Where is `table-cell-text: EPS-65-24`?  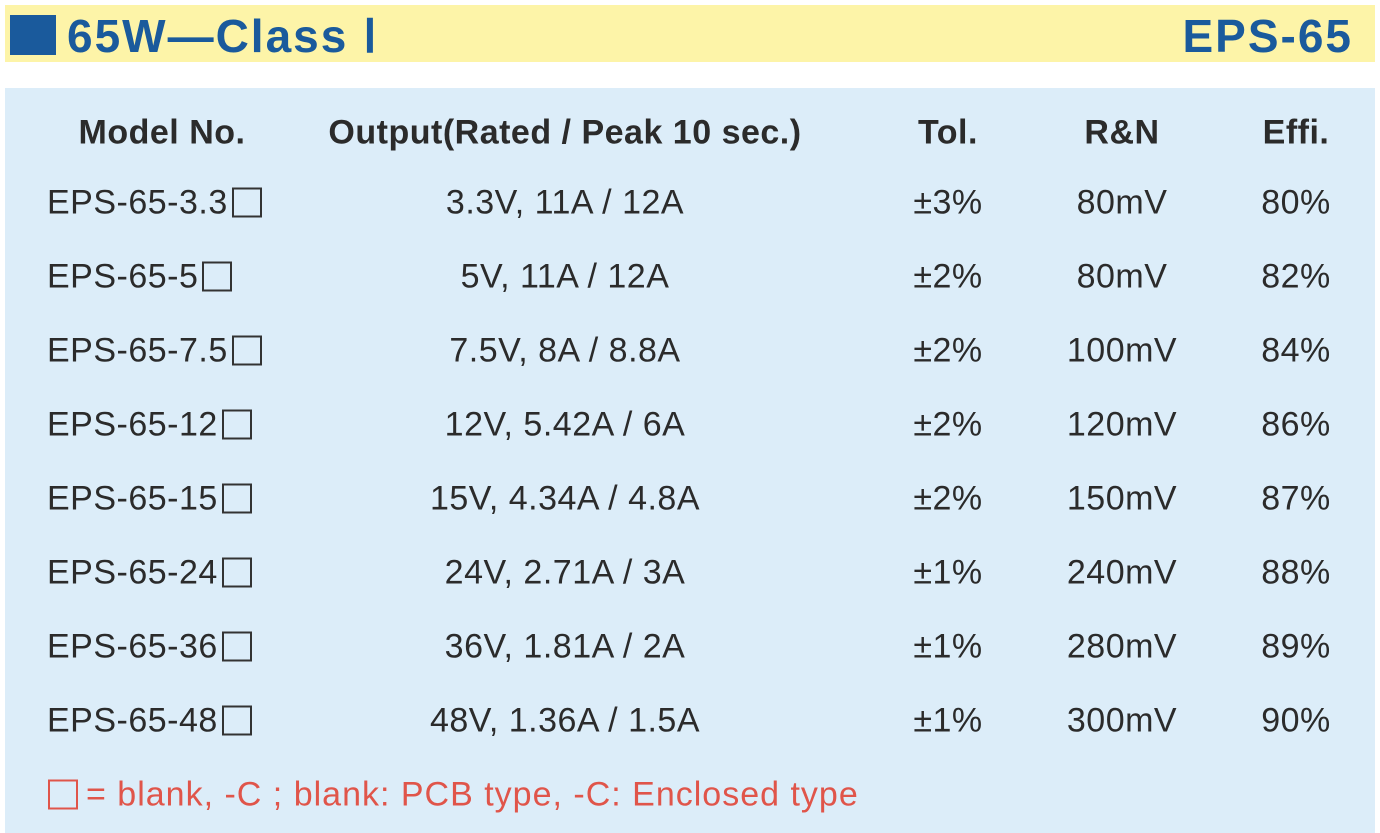
table-cell-text: EPS-65-24 is located at coordinates (132, 572).